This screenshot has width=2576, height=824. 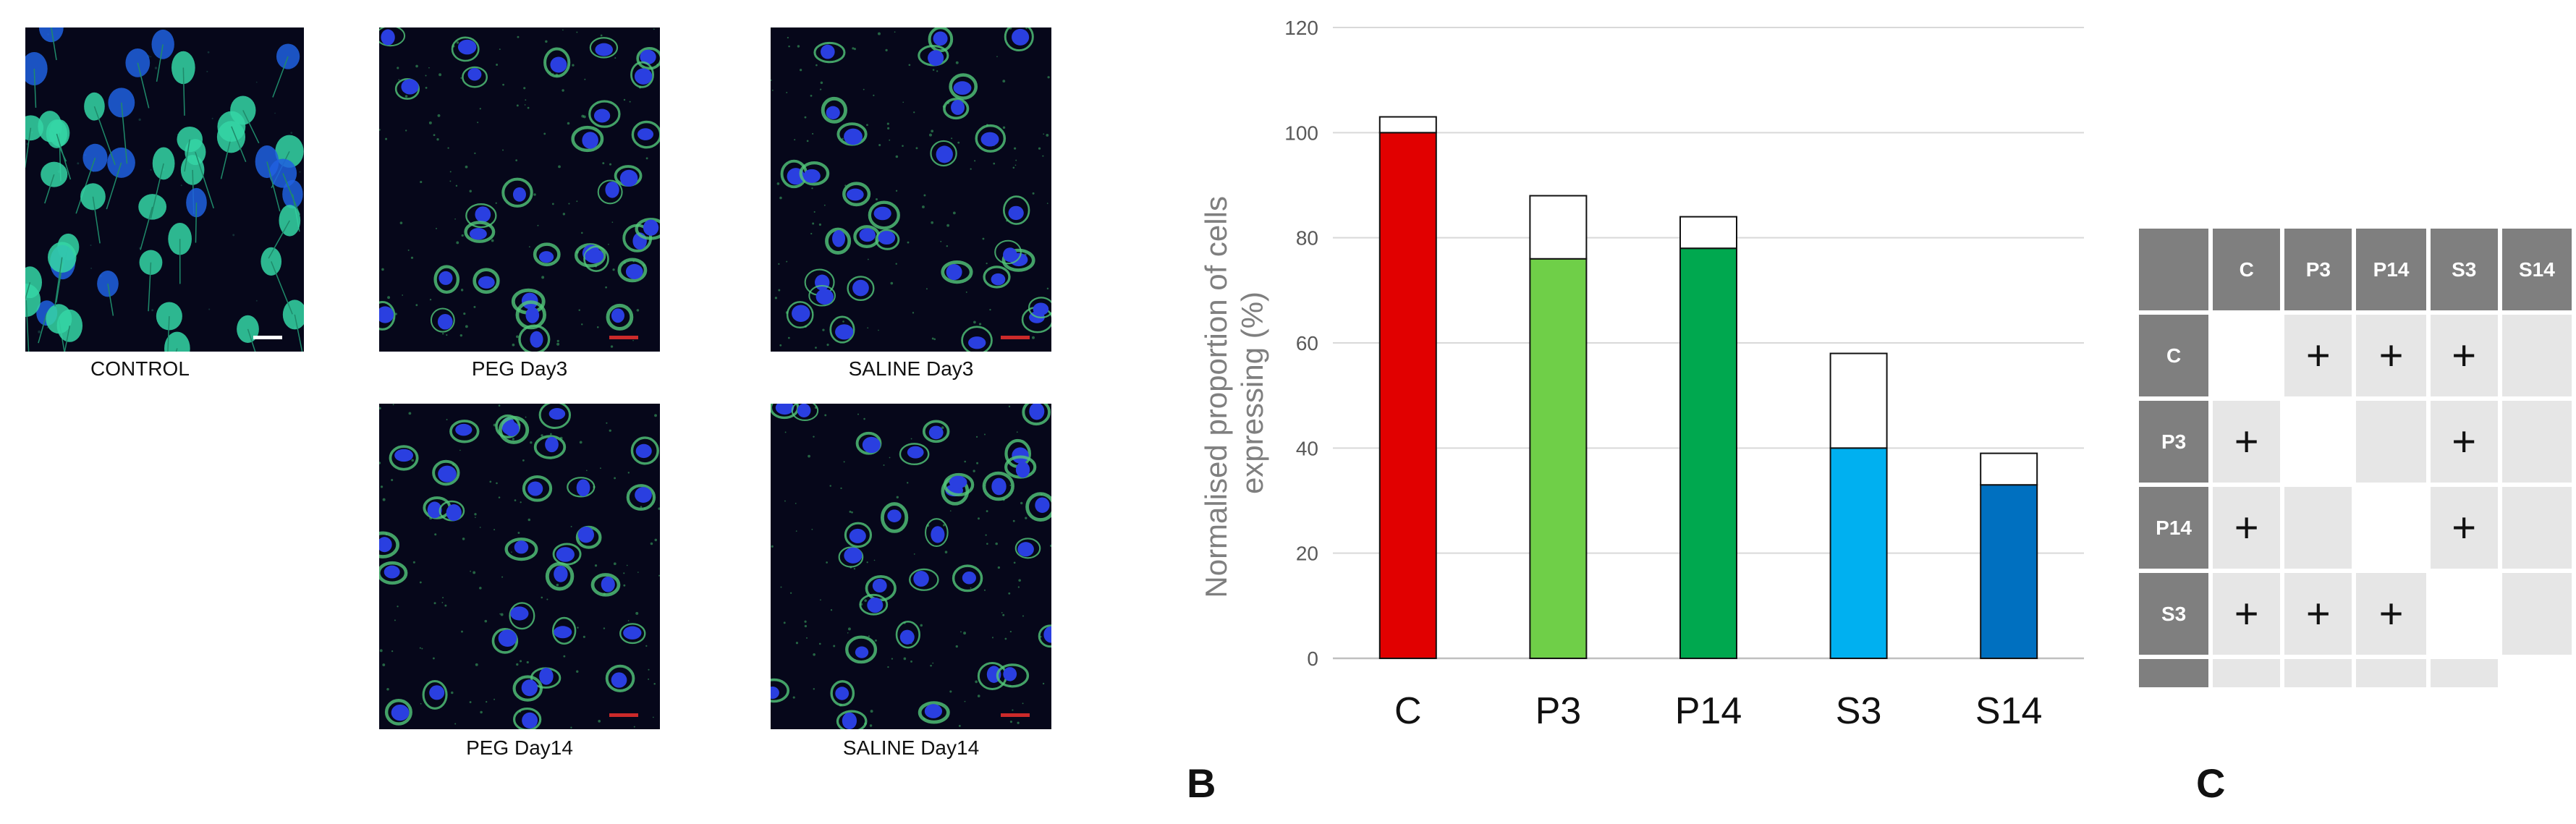 I want to click on table-row-header: C, so click(x=2174, y=356).